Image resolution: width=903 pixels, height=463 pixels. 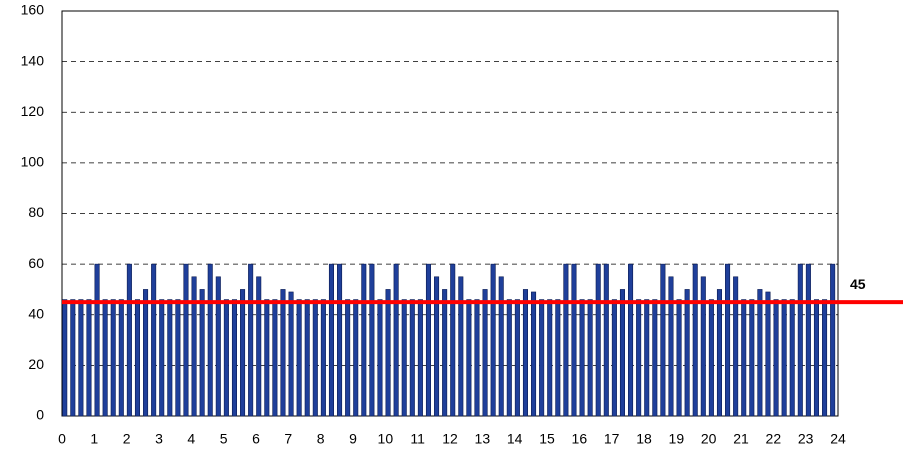 I want to click on x-tick-label: 18, so click(x=644, y=439).